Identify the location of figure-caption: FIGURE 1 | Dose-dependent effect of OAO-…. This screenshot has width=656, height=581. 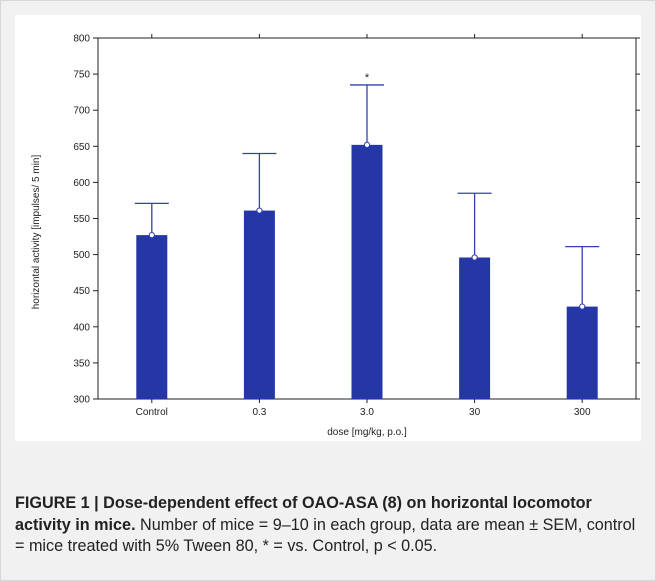
(331, 525).